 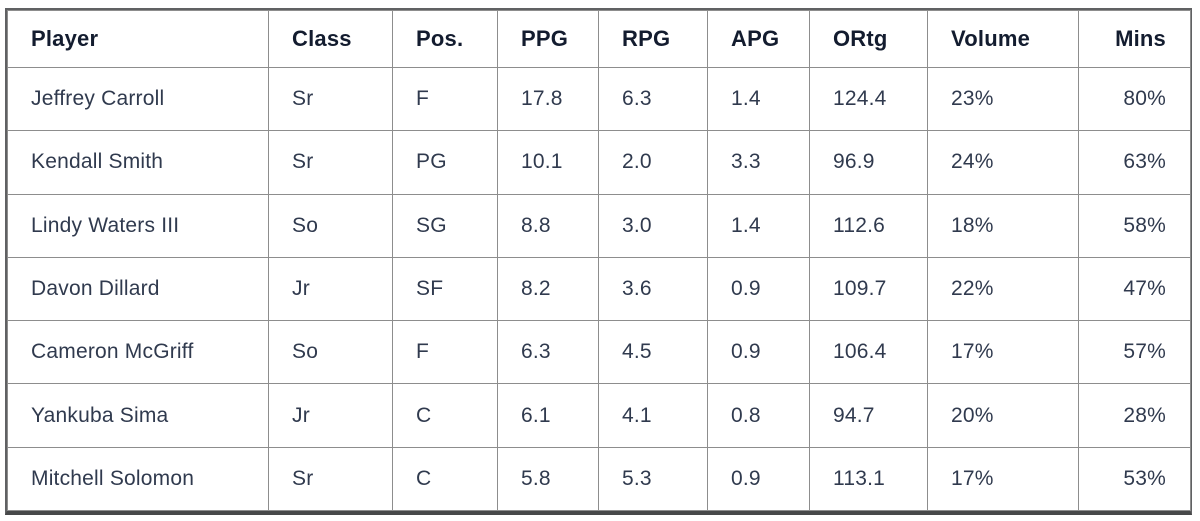 What do you see at coordinates (758, 39) in the screenshot?
I see `header-cell-apg: APG` at bounding box center [758, 39].